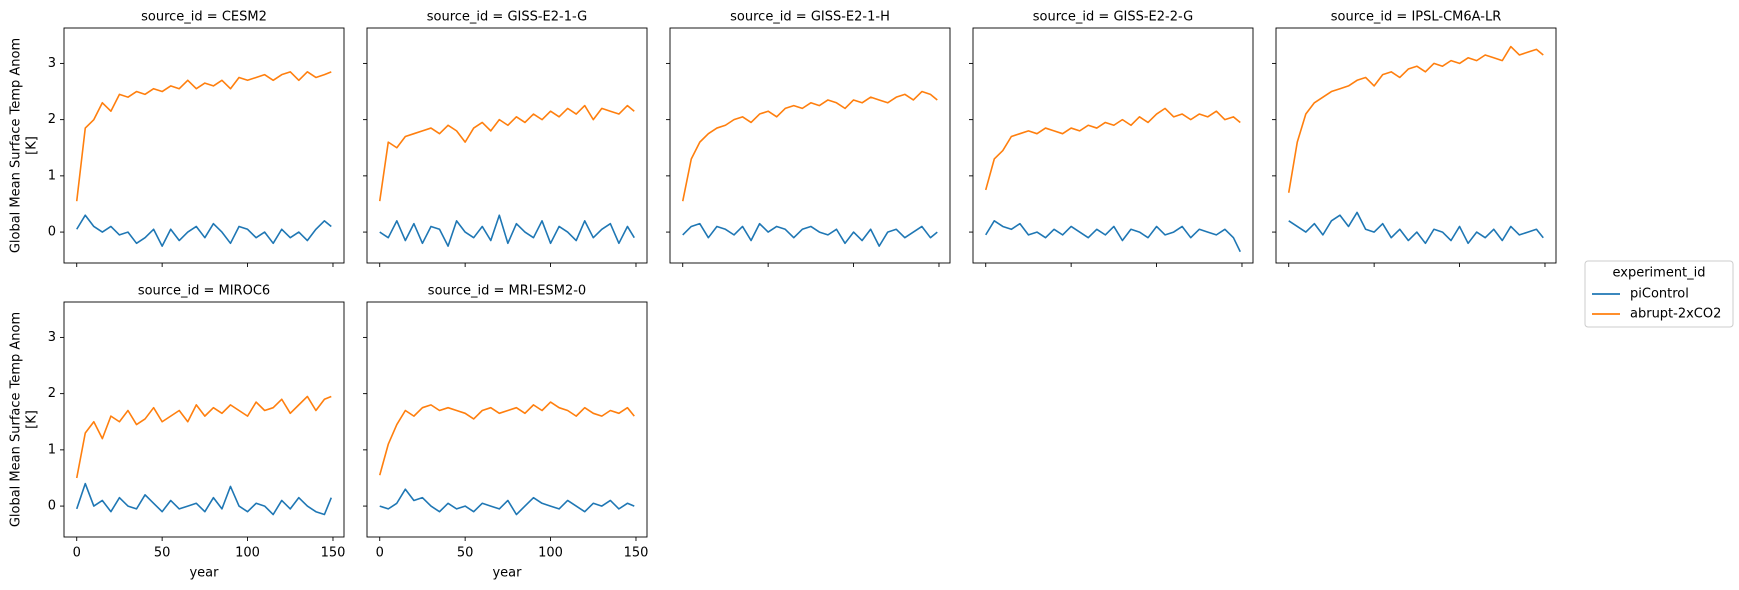 The width and height of the screenshot is (1739, 590). What do you see at coordinates (1658, 273) in the screenshot?
I see `legend-title: experiment_id` at bounding box center [1658, 273].